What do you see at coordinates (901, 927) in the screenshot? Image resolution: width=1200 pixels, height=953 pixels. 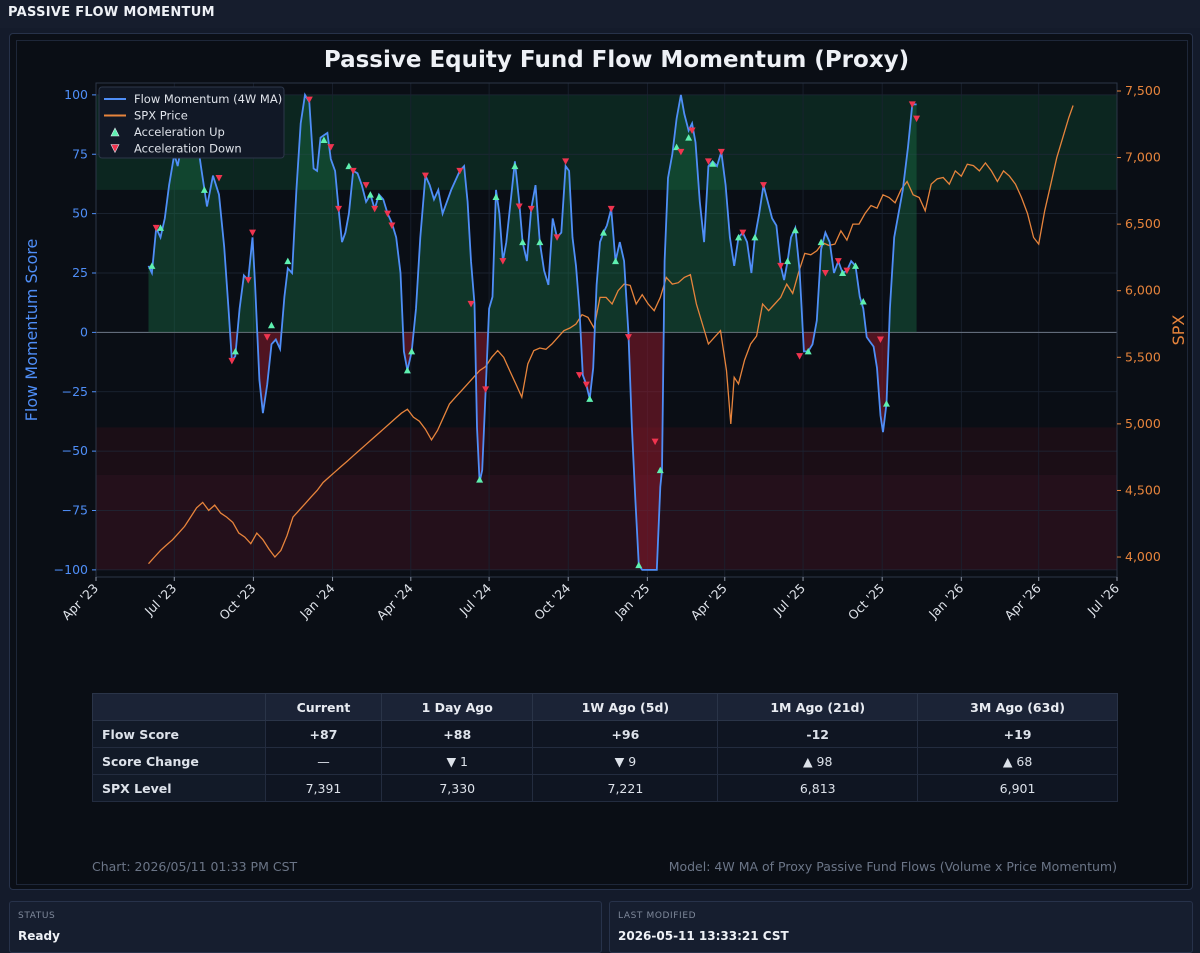 I see `last-modified-card: LAST MODIFIED 2026-05-11 13:33:21 CST` at bounding box center [901, 927].